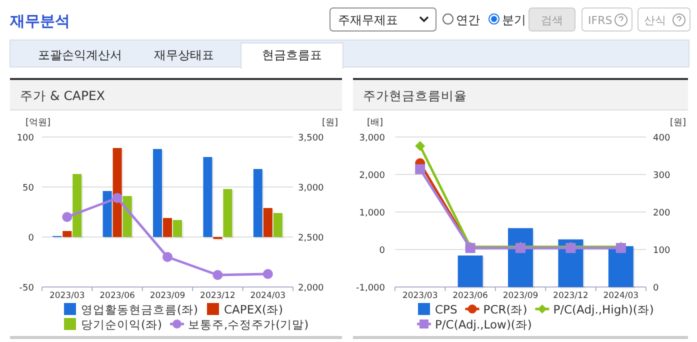 This screenshot has width=697, height=342. What do you see at coordinates (26, 289) in the screenshot?
I see `y-tick-label: -50` at bounding box center [26, 289].